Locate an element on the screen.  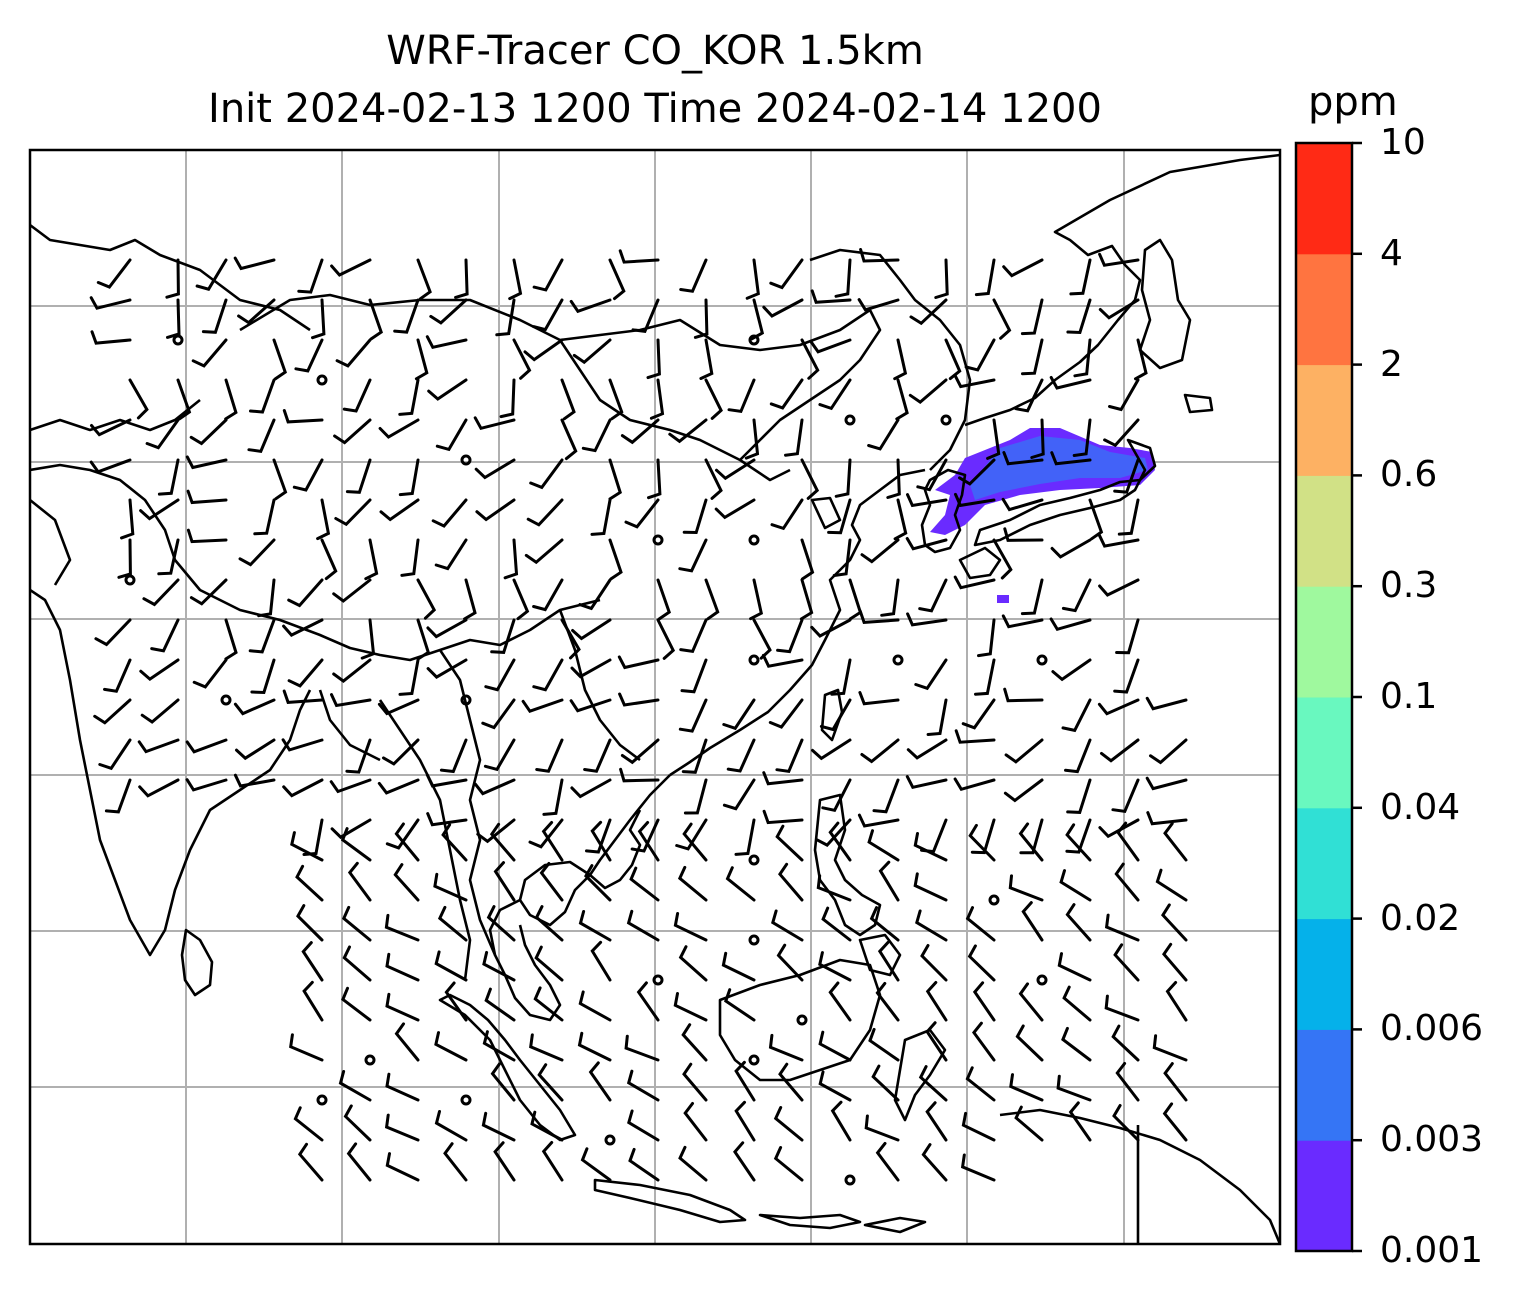
colorbar-tick-label: 0.02 is located at coordinates (1420, 918).